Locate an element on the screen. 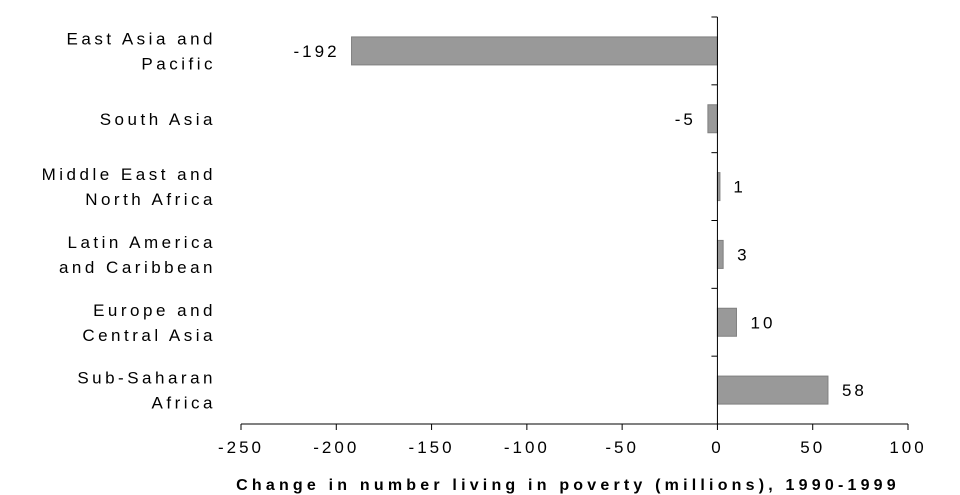 This screenshot has width=960, height=495. x-tick-label: -150 is located at coordinates (432, 447).